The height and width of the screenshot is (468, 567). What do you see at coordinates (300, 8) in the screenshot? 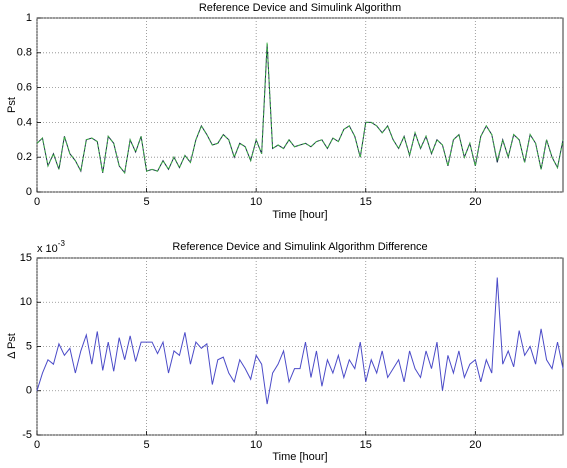
I see `chart-title: Reference Device and Simulink Algorithm` at bounding box center [300, 8].